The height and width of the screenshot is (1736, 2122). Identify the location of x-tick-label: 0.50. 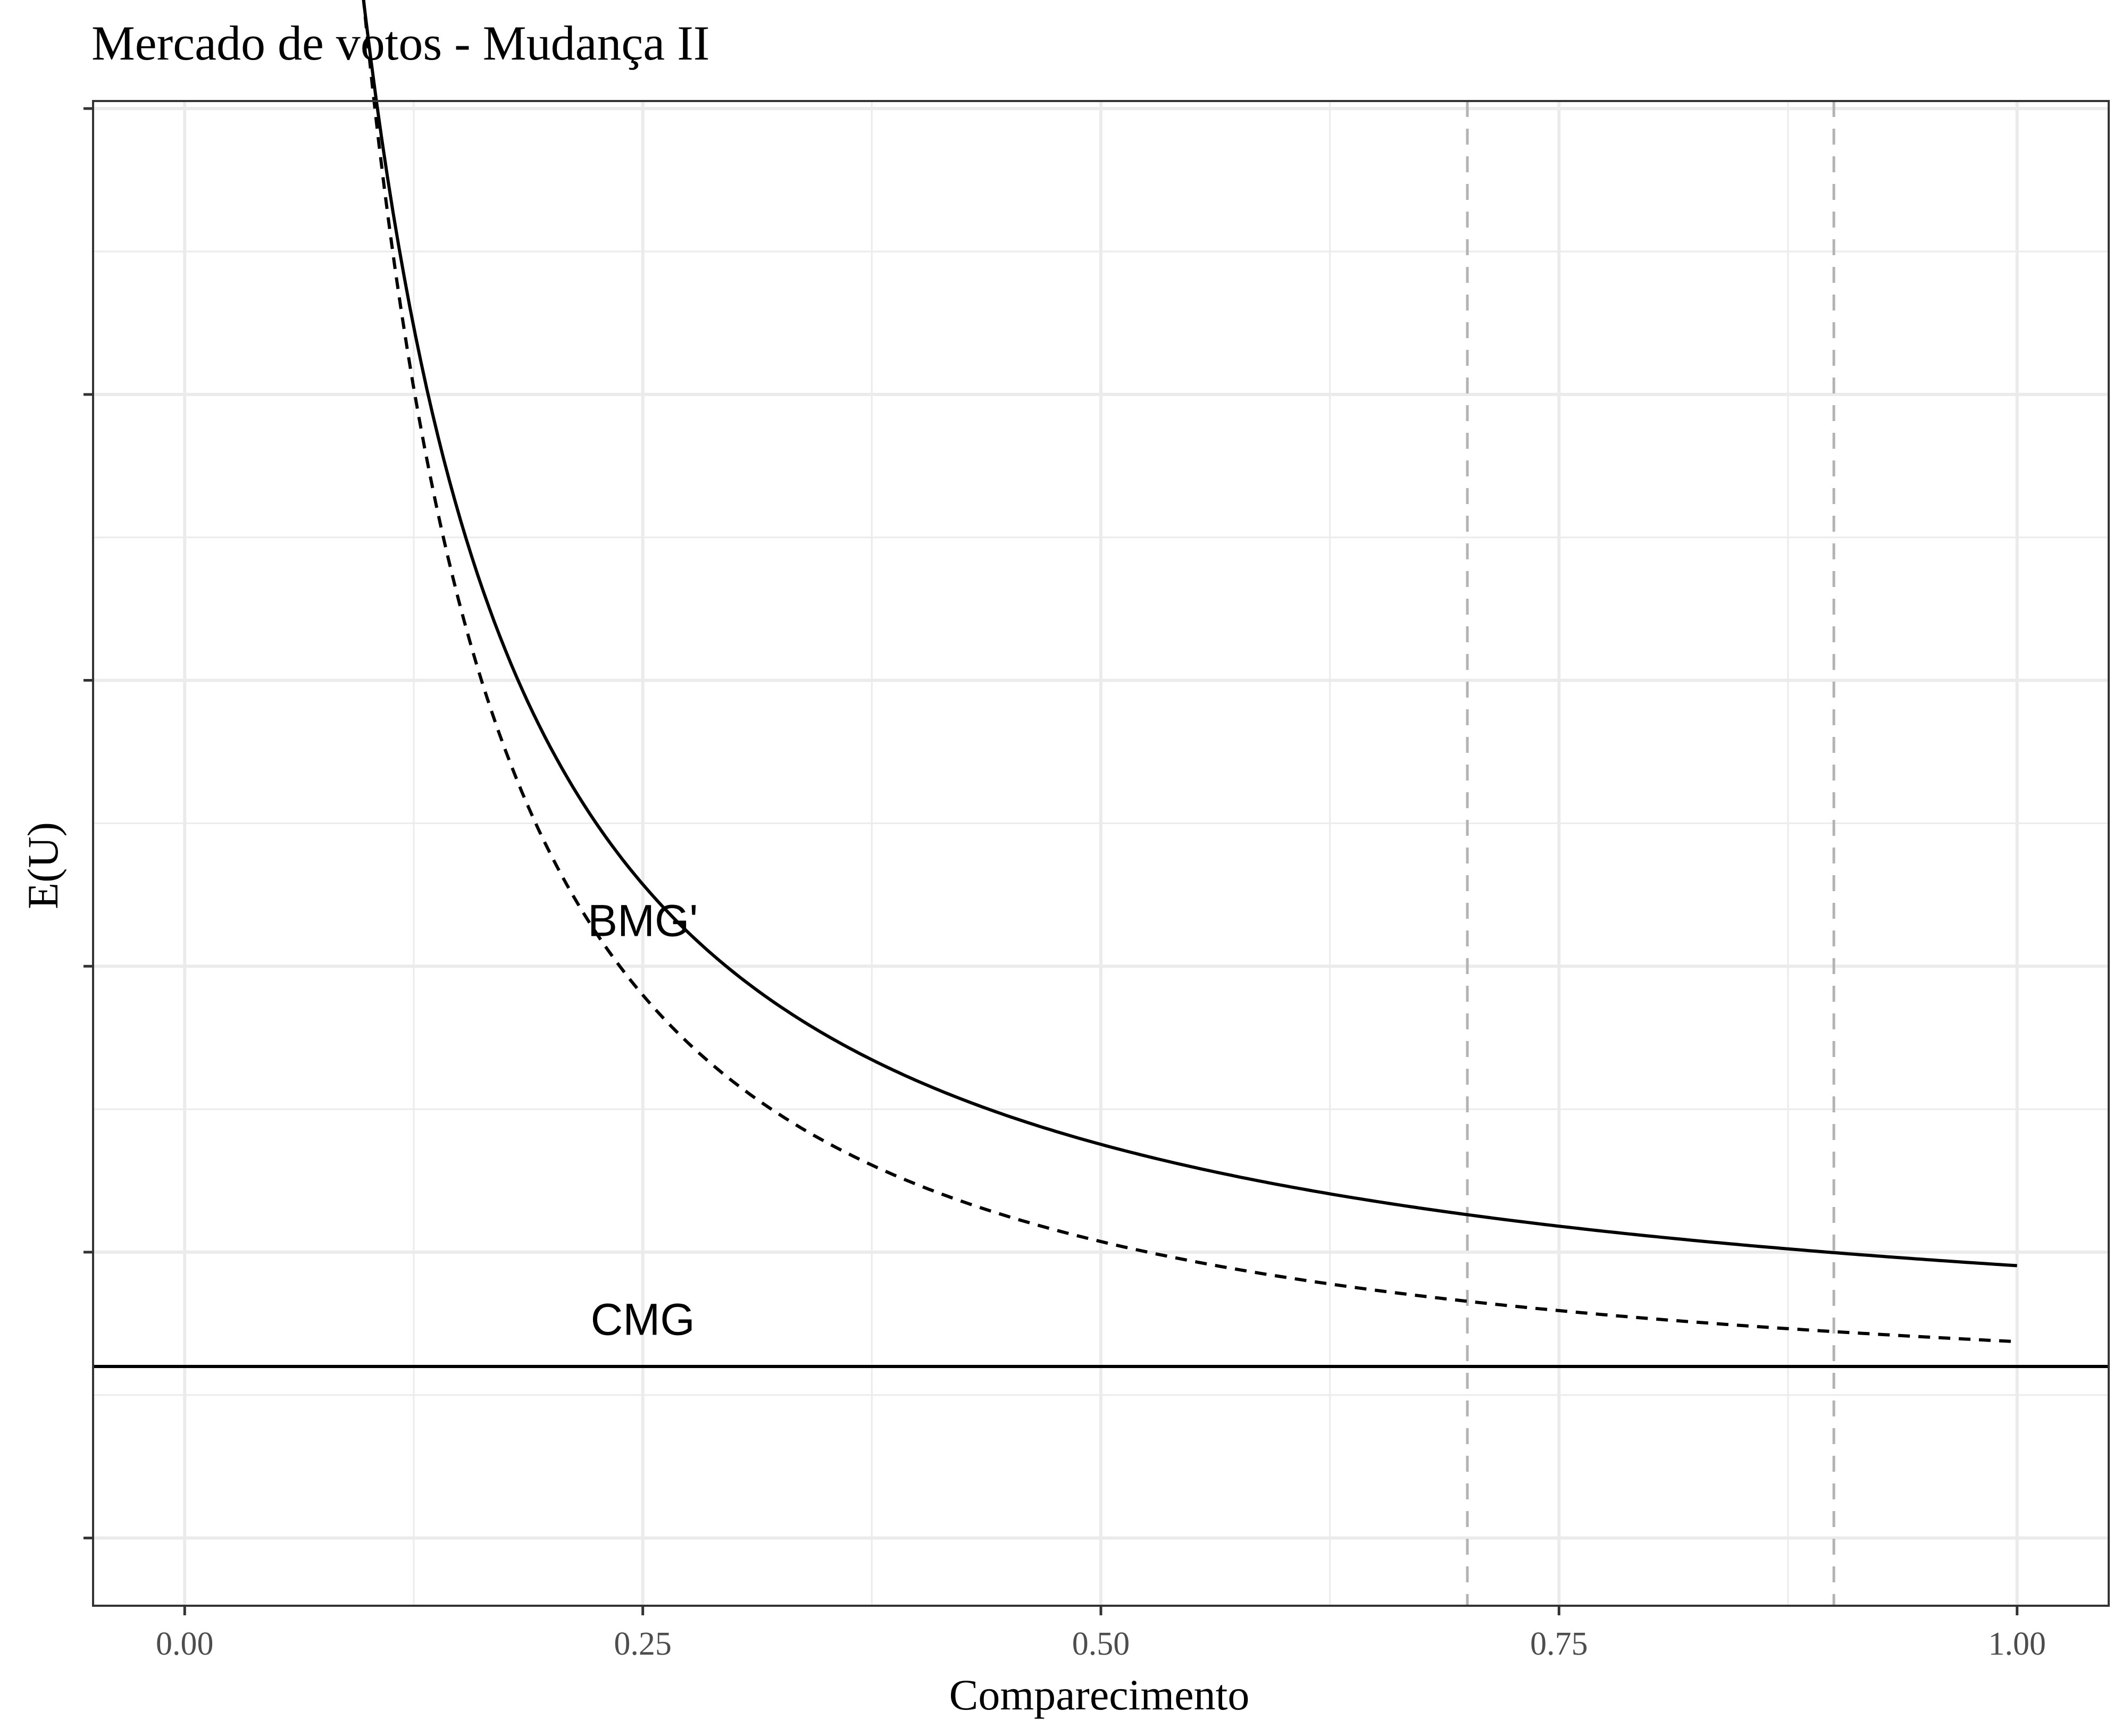
(1101, 1644).